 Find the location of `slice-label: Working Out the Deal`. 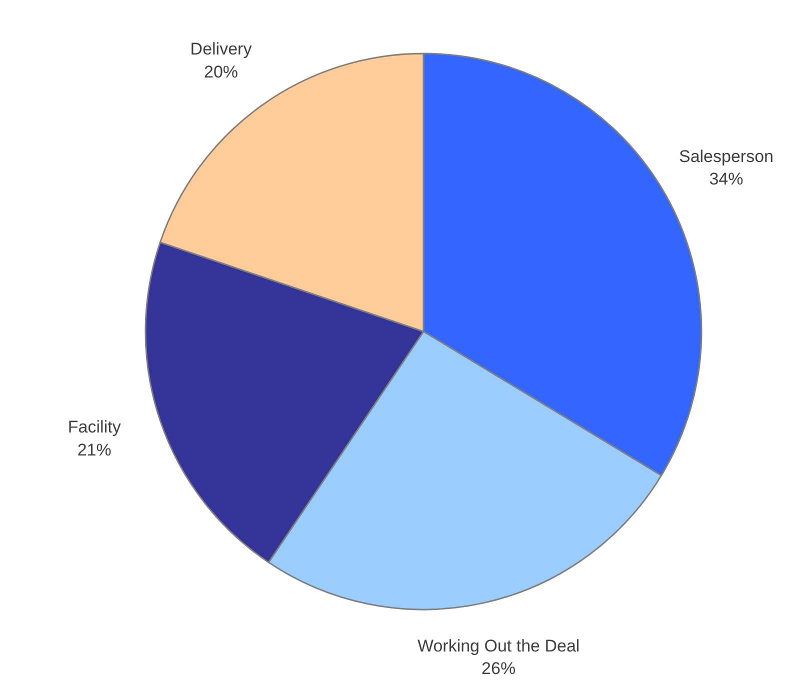

slice-label: Working Out the Deal is located at coordinates (498, 646).